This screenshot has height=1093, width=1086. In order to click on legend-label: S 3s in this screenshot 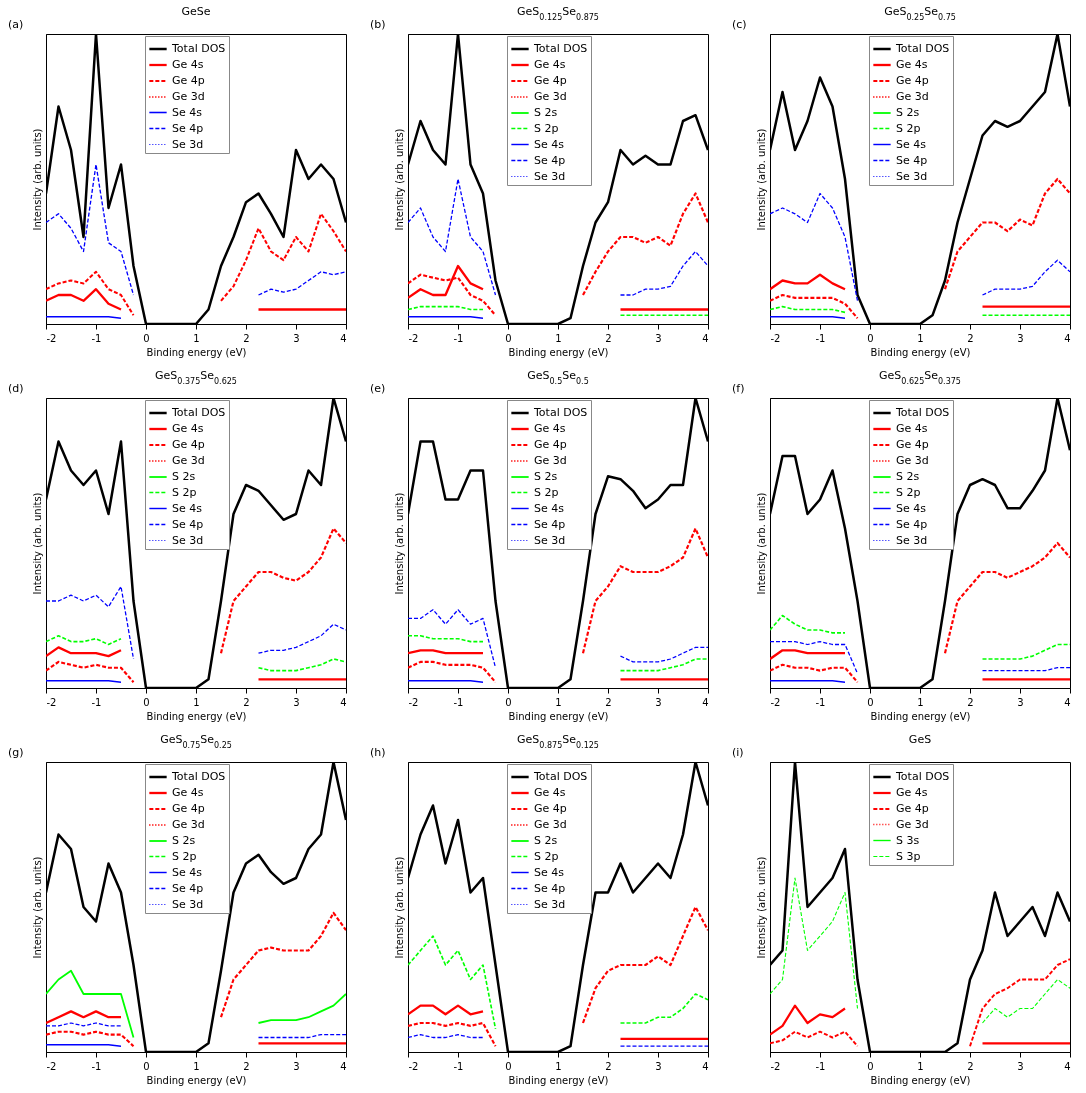, I will do `click(908, 840)`.